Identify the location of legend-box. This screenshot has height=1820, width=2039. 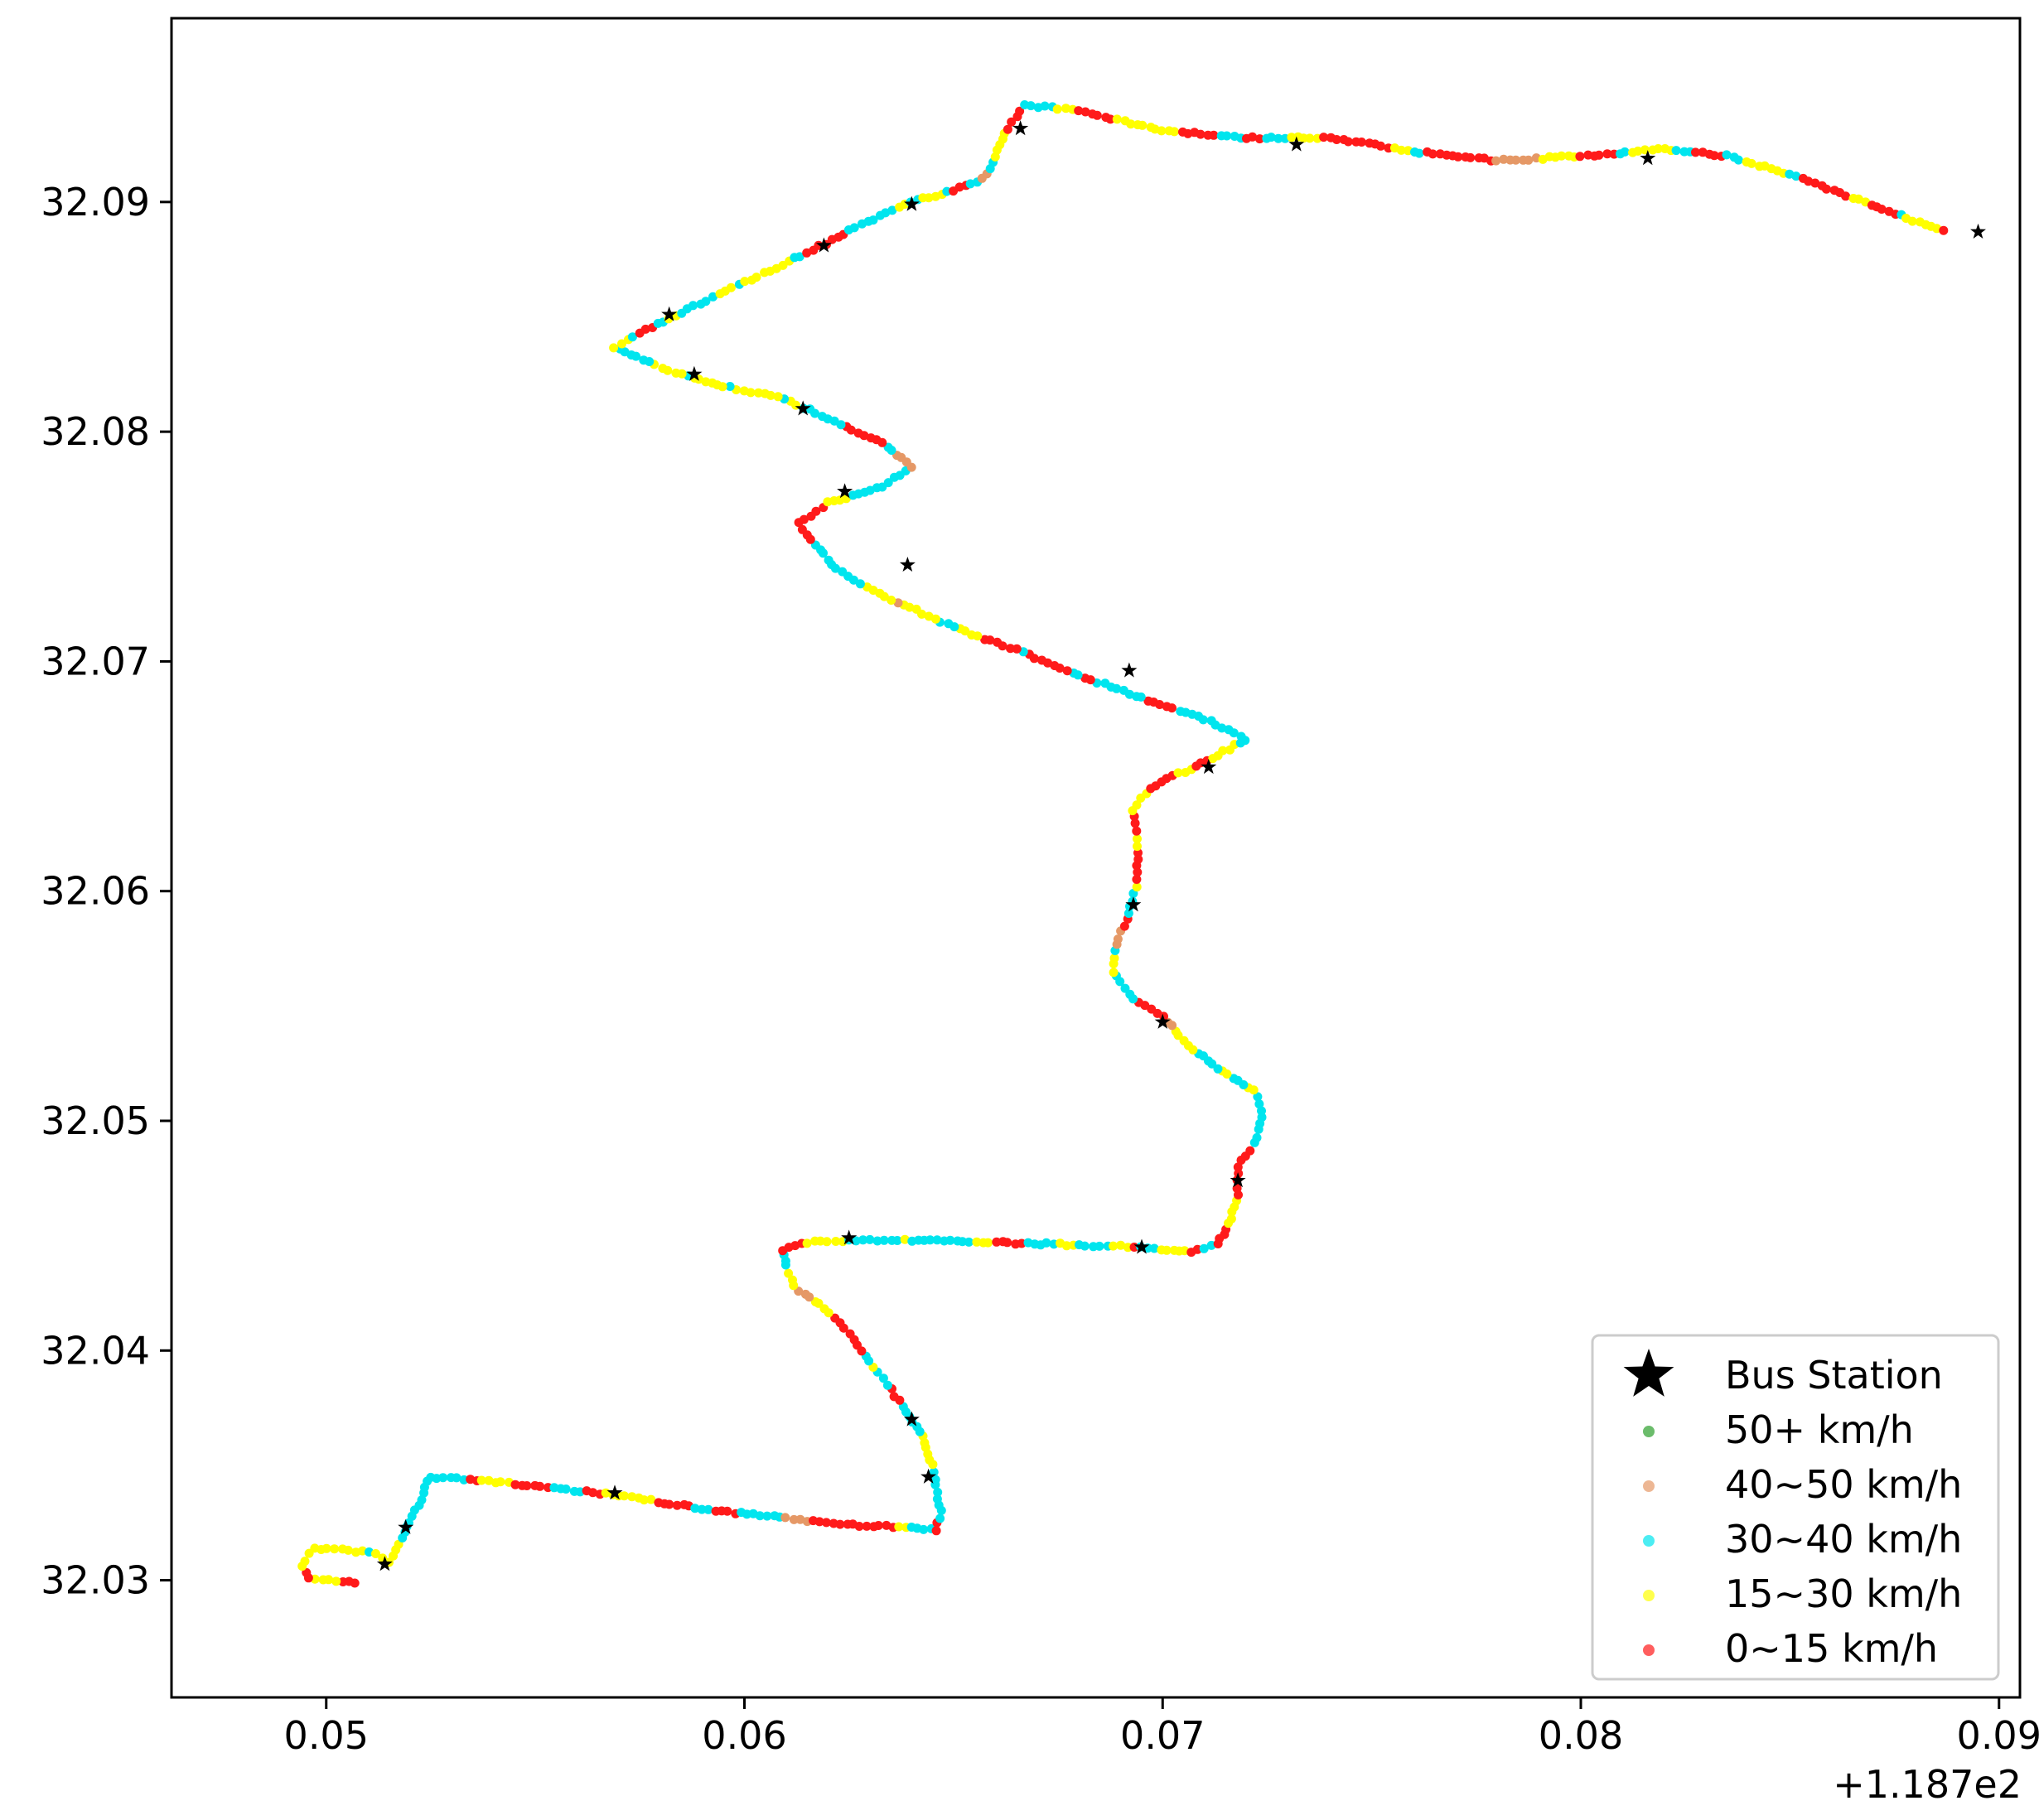
(1795, 1507).